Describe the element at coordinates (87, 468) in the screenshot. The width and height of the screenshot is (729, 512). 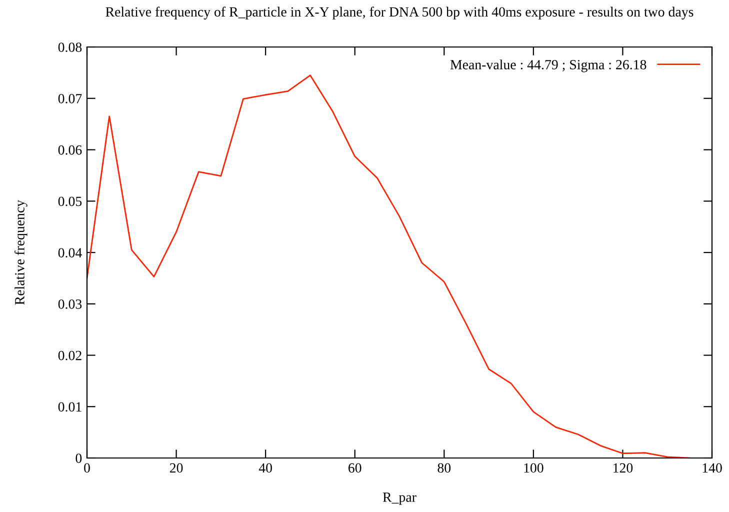
I see `x-tick-label: 0` at that location.